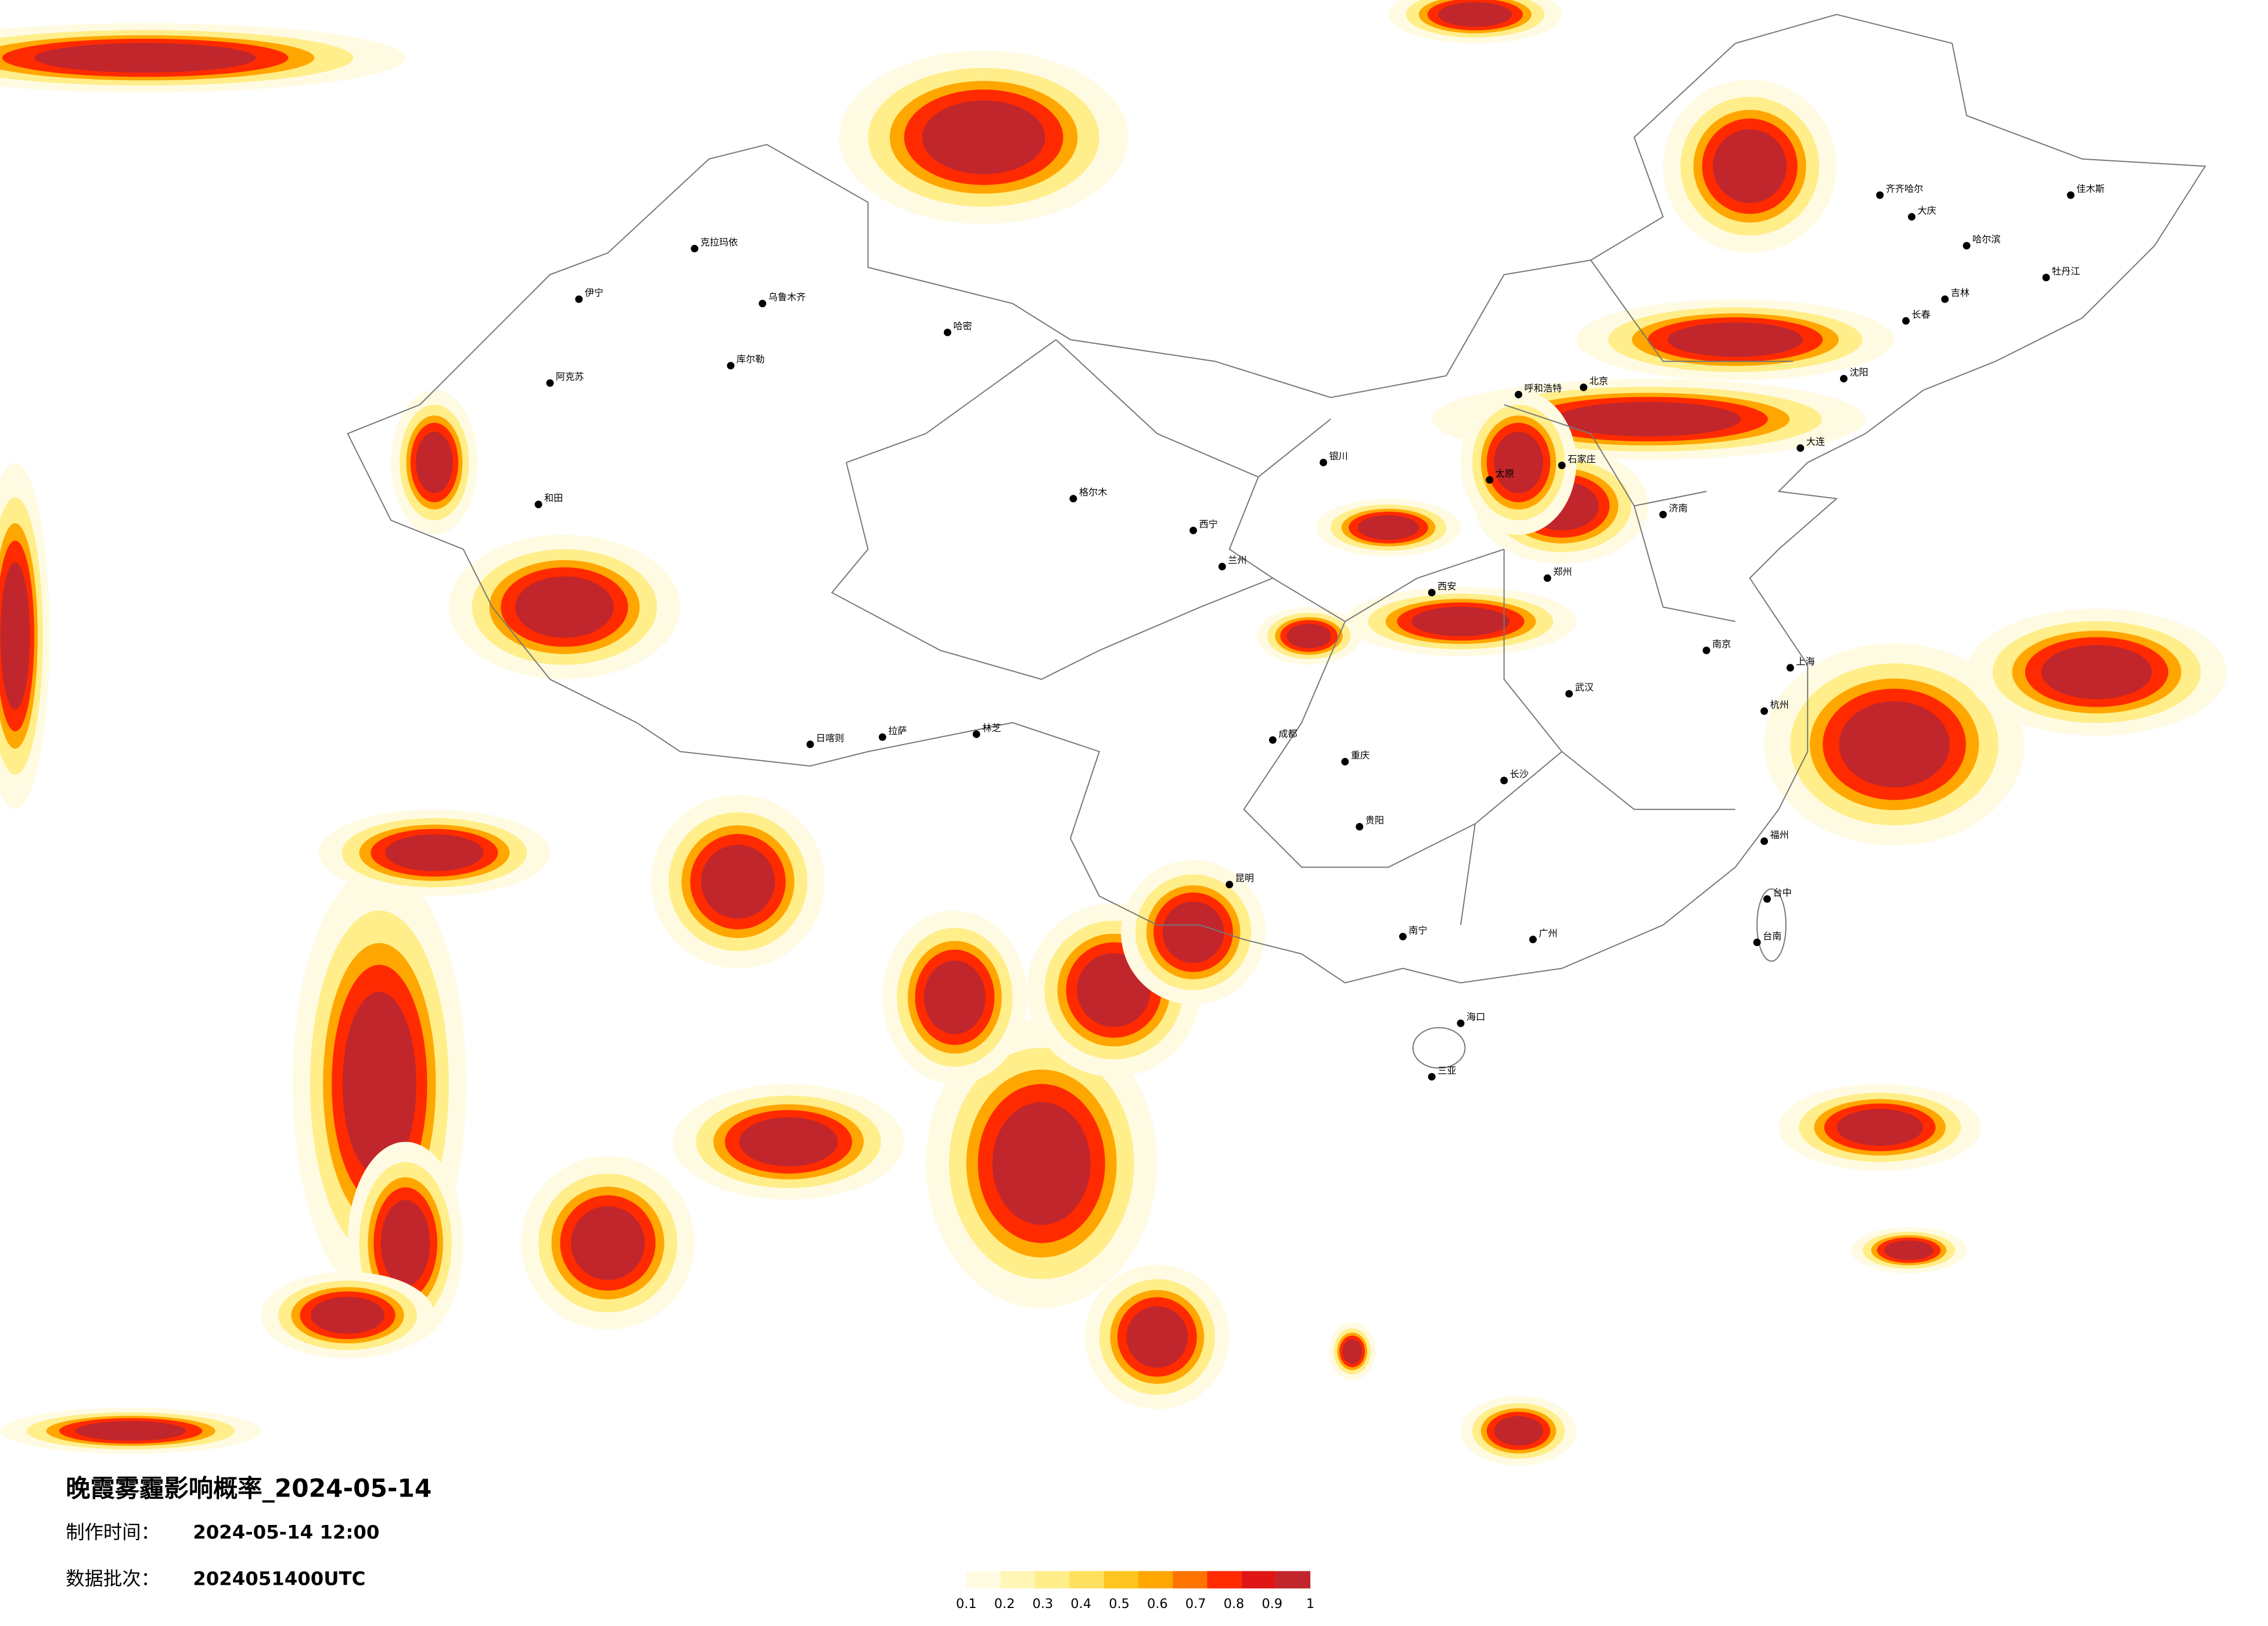 This screenshot has width=2268, height=1626. I want to click on city-label: 阿克苏, so click(570, 376).